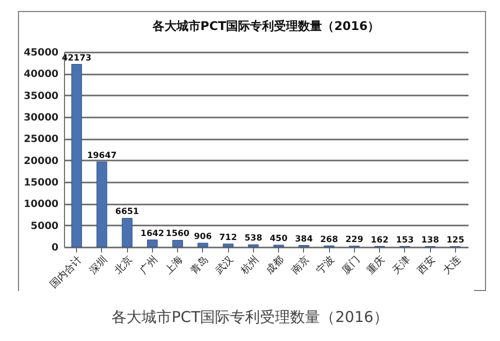 The width and height of the screenshot is (500, 341). I want to click on y-tick-label: 15000, so click(41, 183).